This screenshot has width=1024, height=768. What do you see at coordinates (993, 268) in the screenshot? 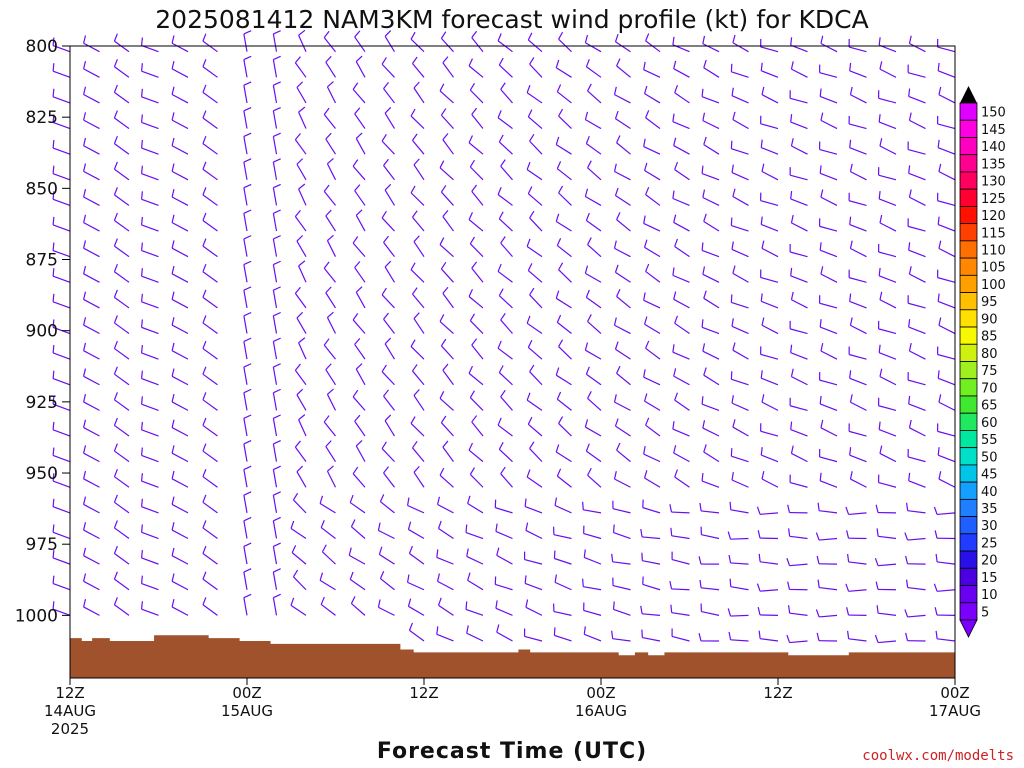
I see `colorbar-label: 105` at bounding box center [993, 268].